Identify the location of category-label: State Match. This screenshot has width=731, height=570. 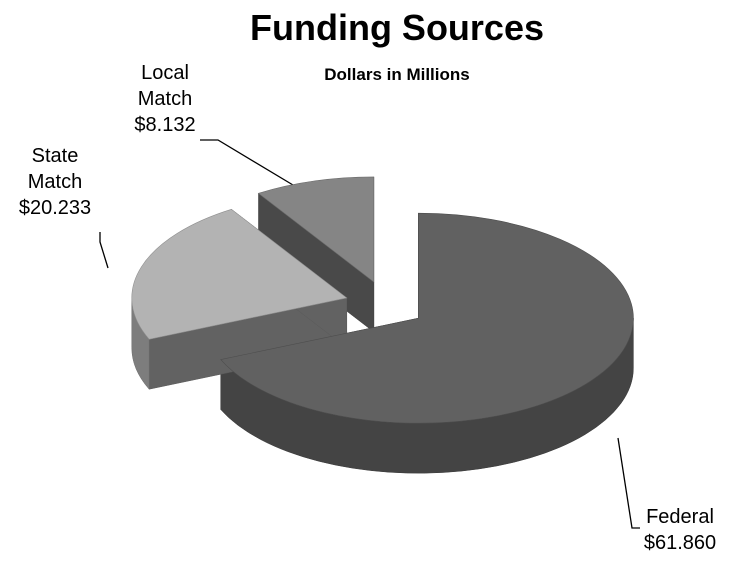
(55, 169).